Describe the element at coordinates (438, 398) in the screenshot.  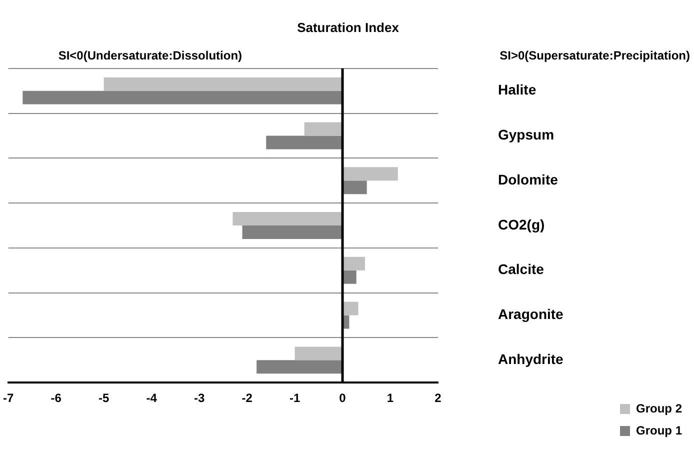
I see `x-tick-label: 2` at that location.